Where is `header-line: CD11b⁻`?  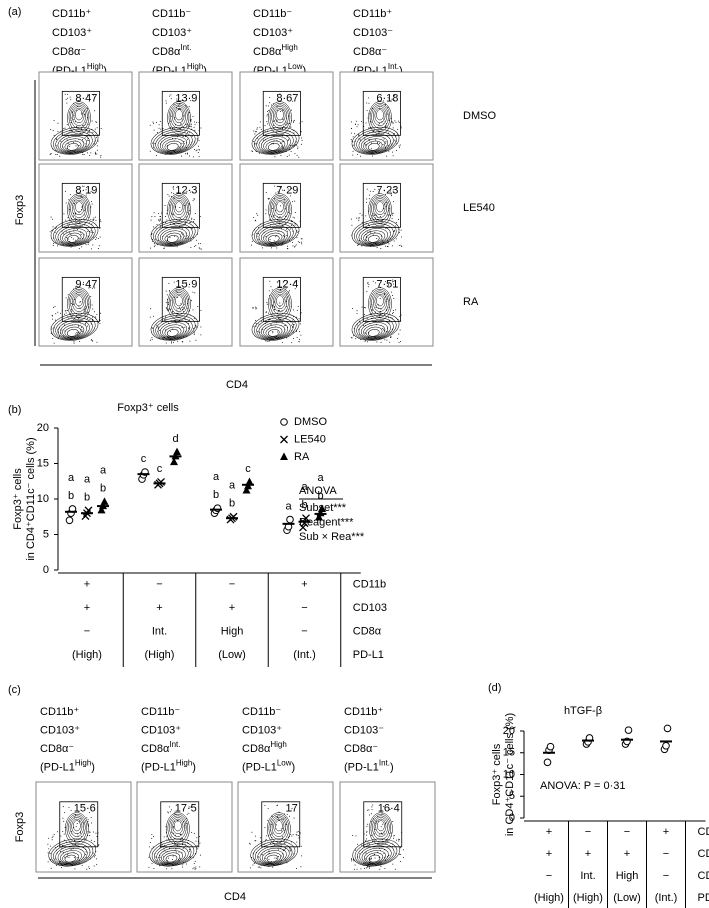
header-line: CD11b⁻ is located at coordinates (160, 712).